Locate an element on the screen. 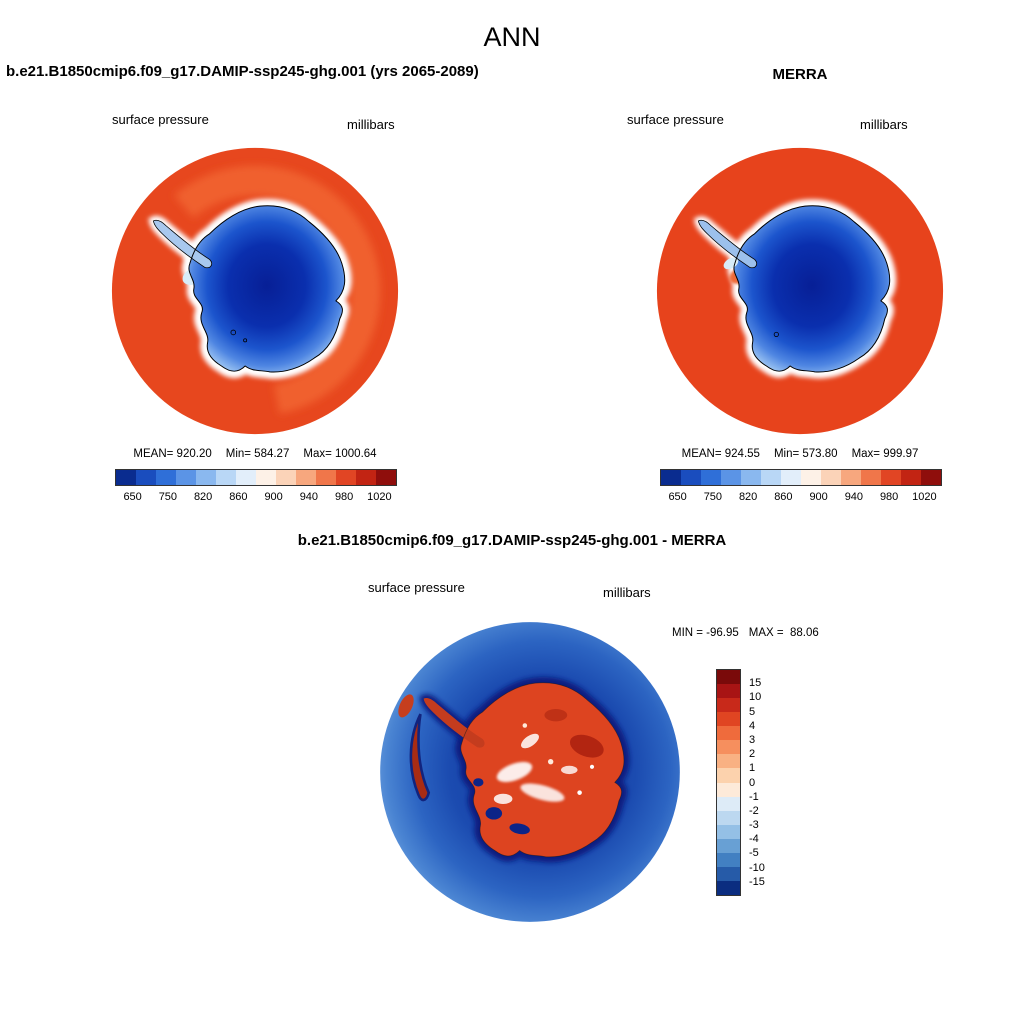 The width and height of the screenshot is (1024, 1024). diff-map is located at coordinates (530, 772).